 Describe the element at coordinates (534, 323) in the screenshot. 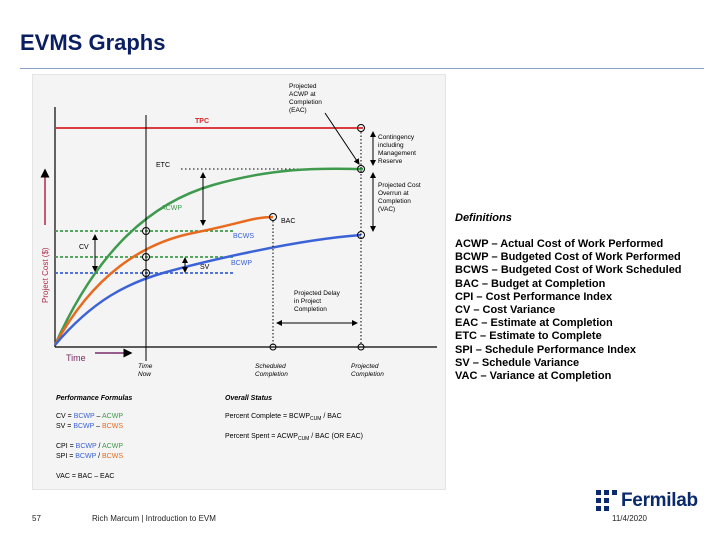

I see `definition-item: EAC – Estimate at Completion` at that location.